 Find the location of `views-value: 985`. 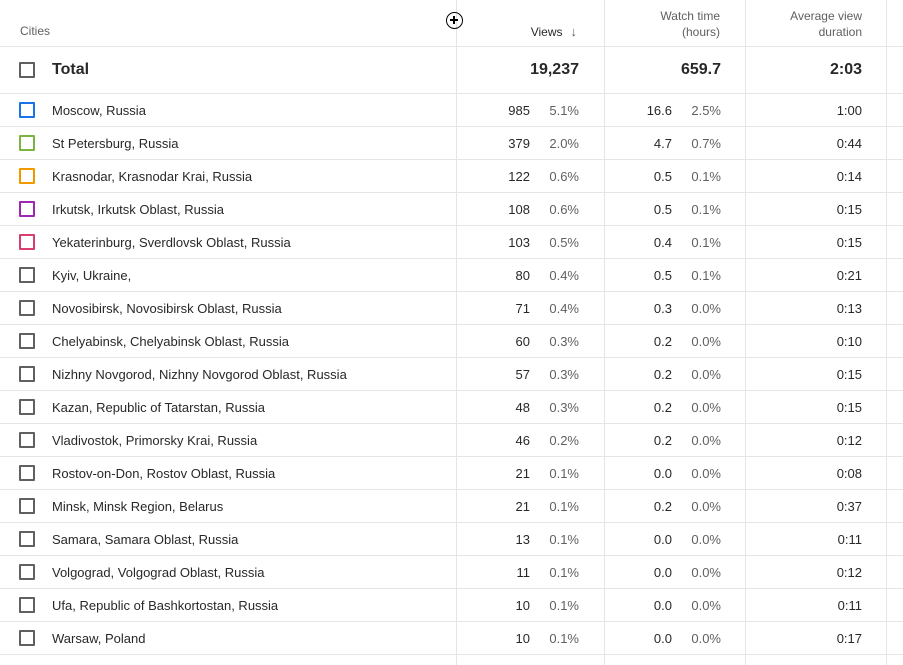

views-value: 985 is located at coordinates (519, 110).